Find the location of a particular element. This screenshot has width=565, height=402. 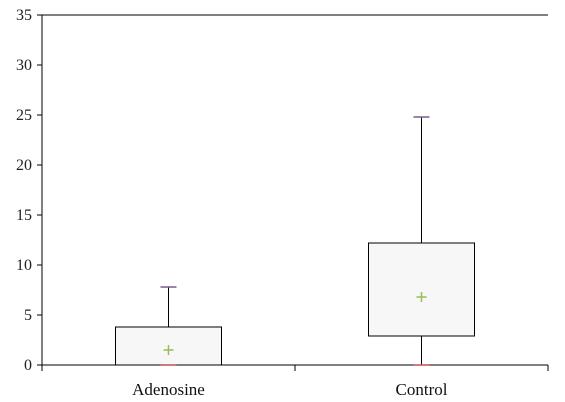

y-tick-label: 35 is located at coordinates (24, 15).